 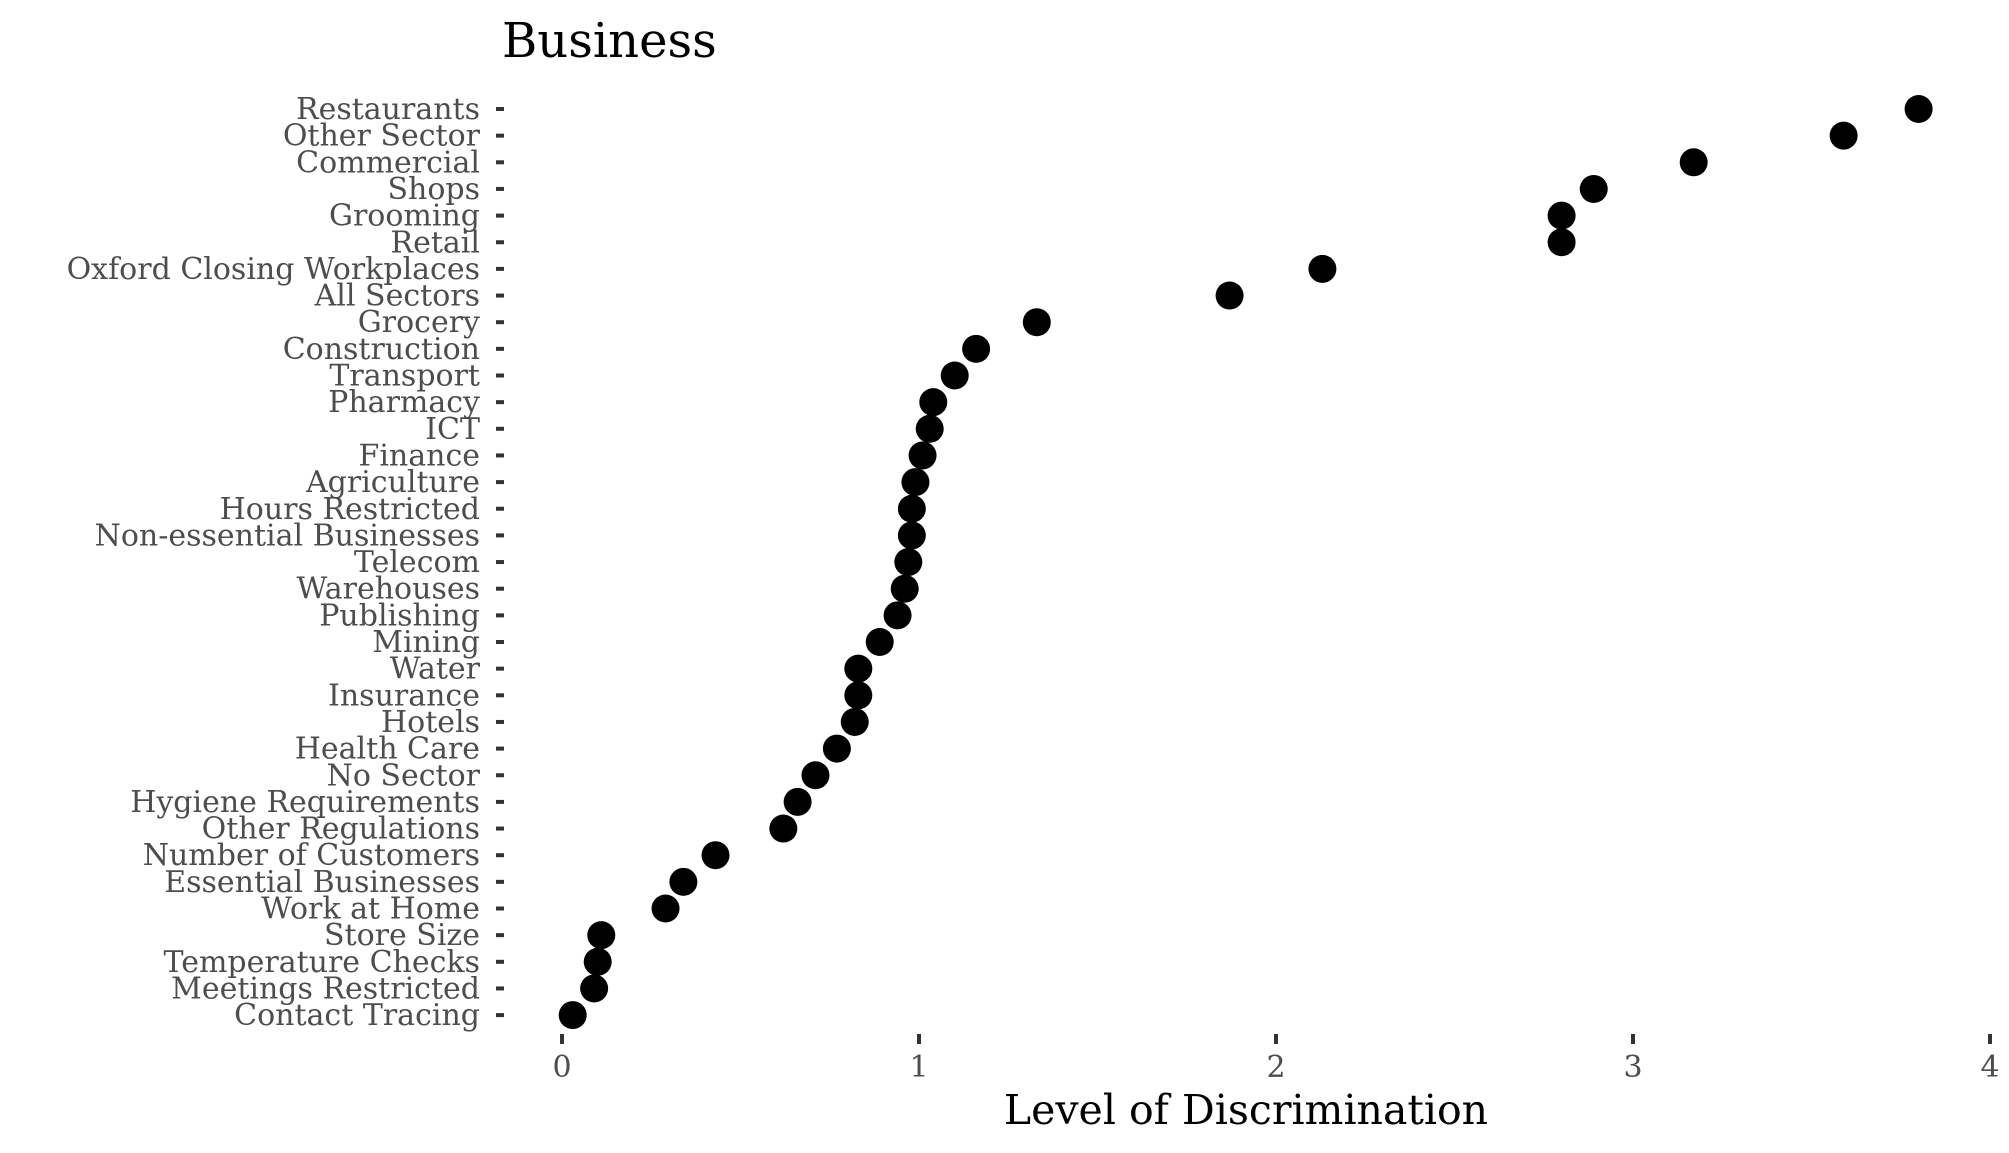 I want to click on y-tick-label-work-at-home: Work at Home, so click(x=370, y=909).